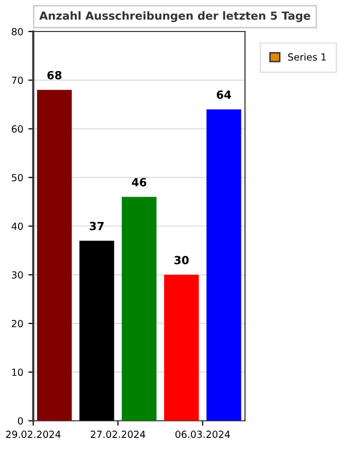 The height and width of the screenshot is (450, 350). Describe the element at coordinates (17, 178) in the screenshot. I see `y-tick-label: 50` at that location.